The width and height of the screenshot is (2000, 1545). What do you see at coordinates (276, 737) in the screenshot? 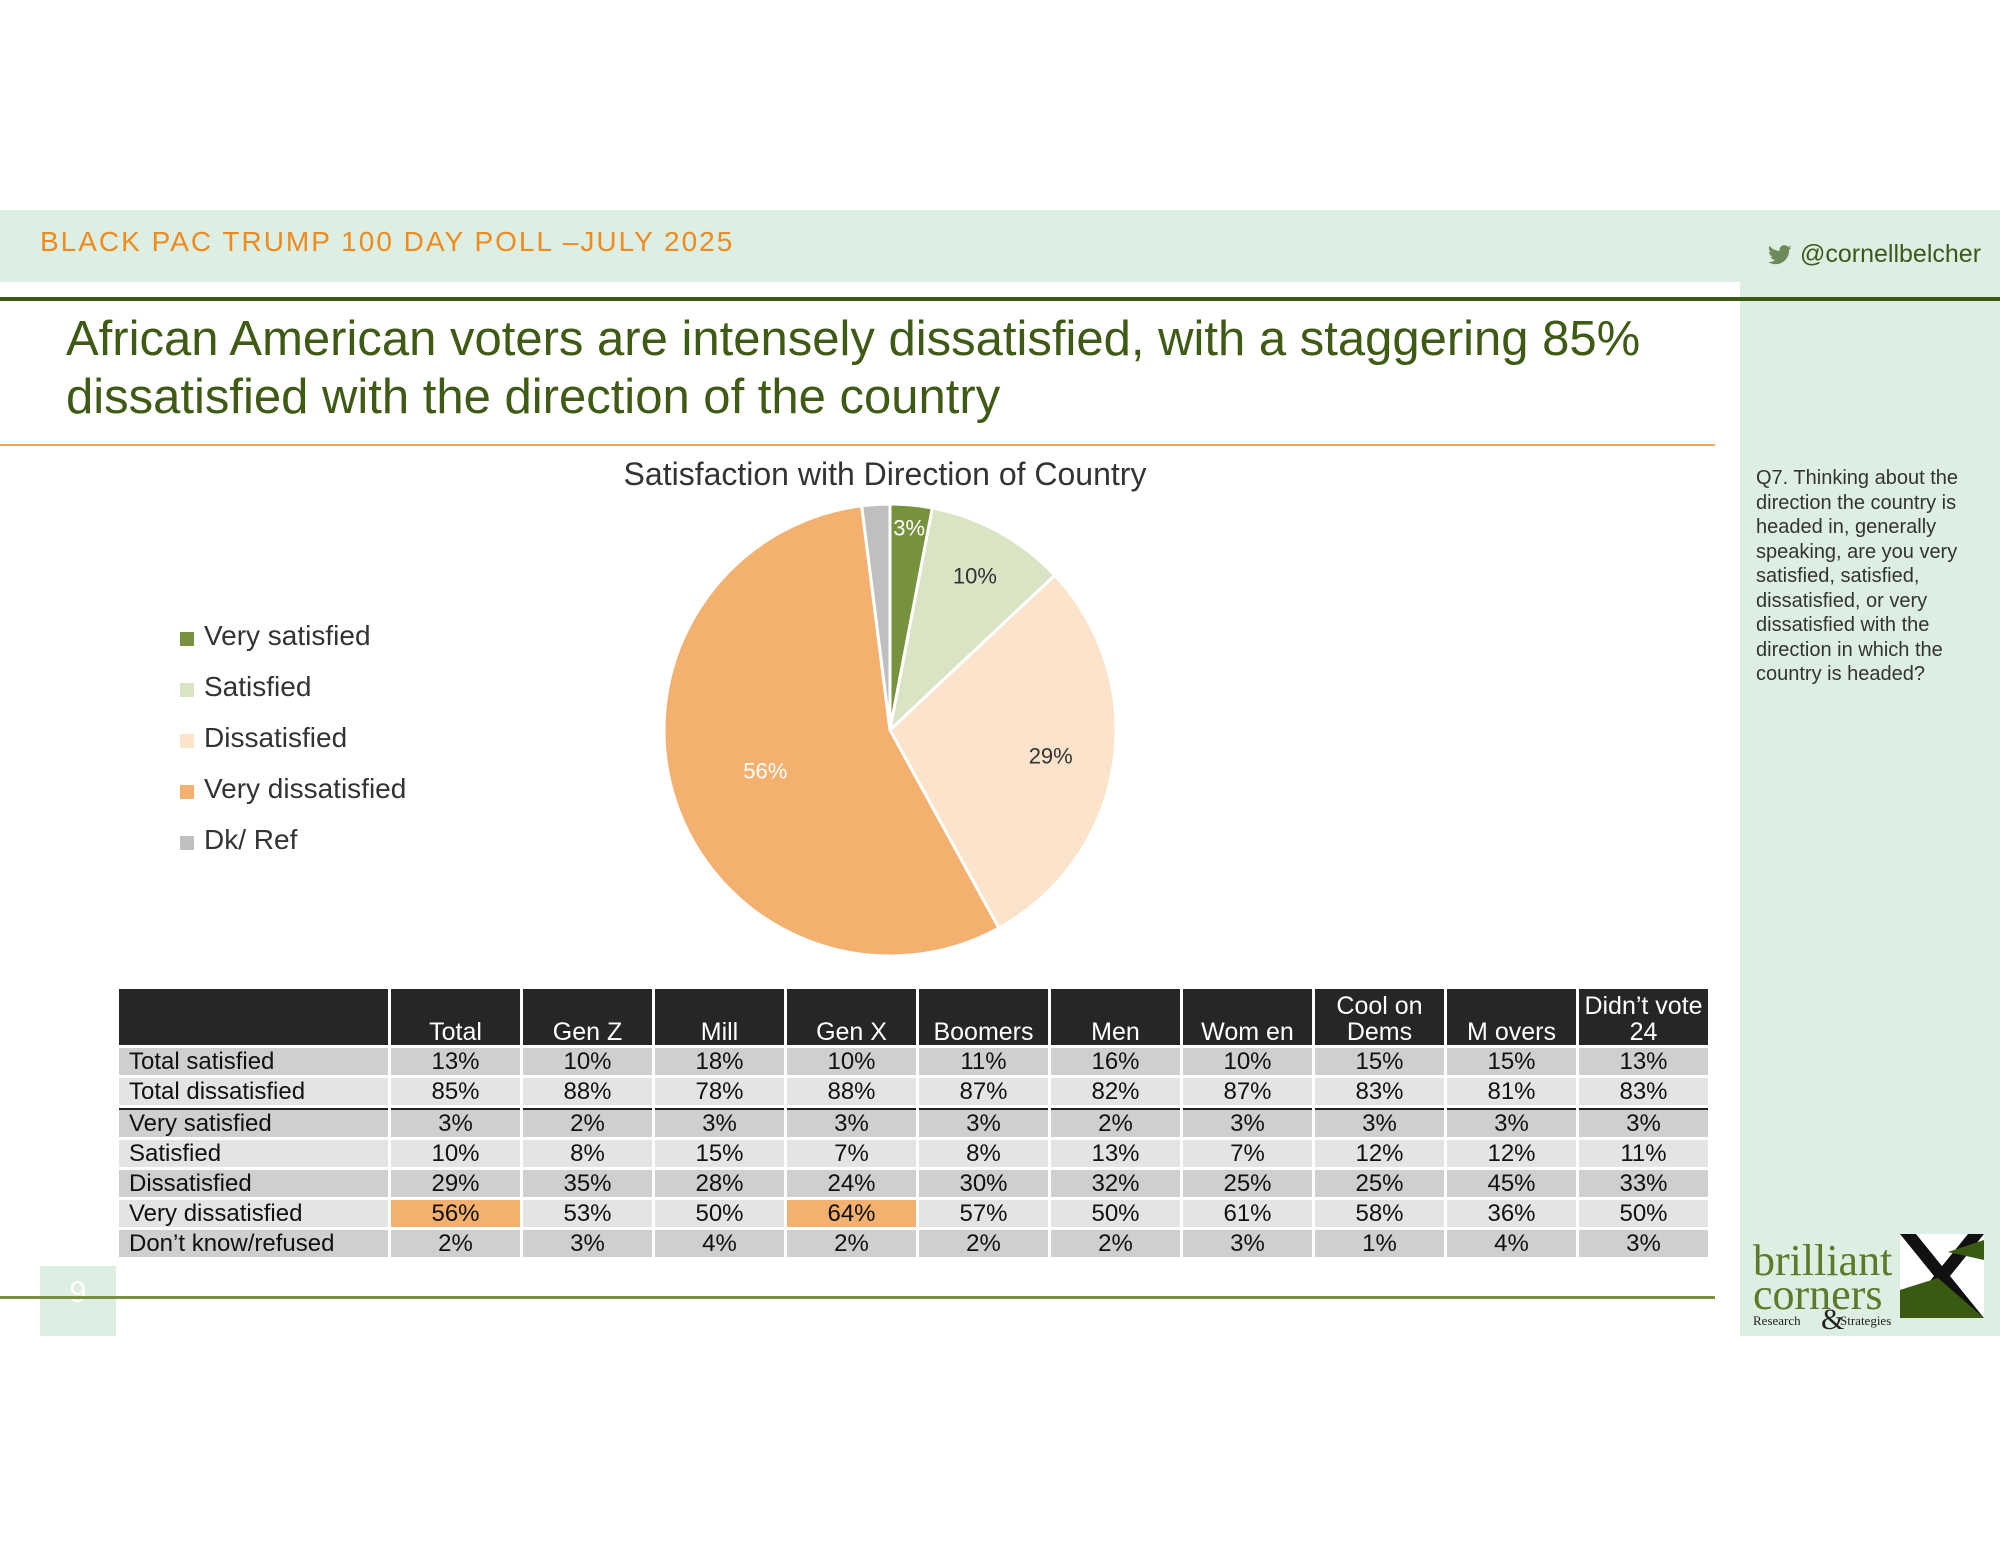
I see `legend-label: Dissatisfied` at bounding box center [276, 737].